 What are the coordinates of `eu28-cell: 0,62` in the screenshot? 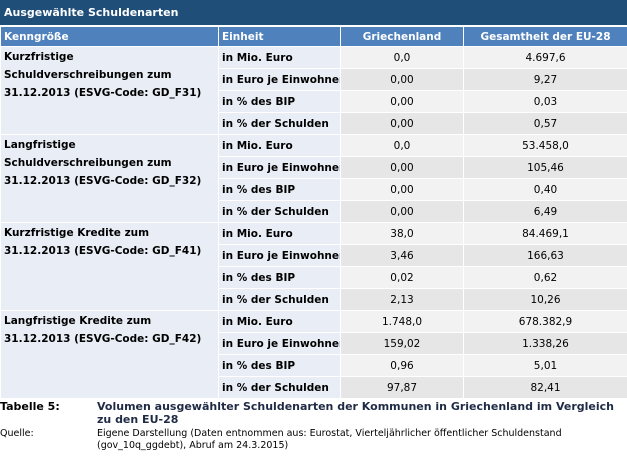 It's located at (545, 277).